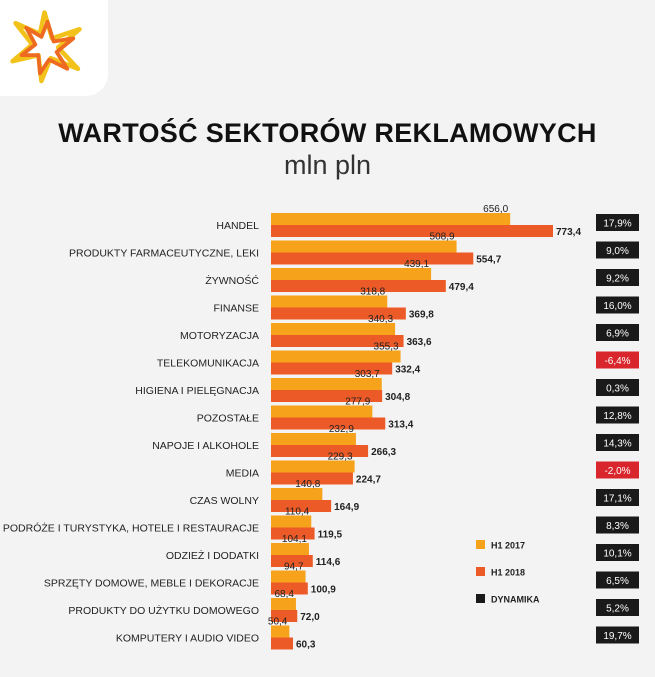  I want to click on value-label-h1-2017: 318,8, so click(372, 292).